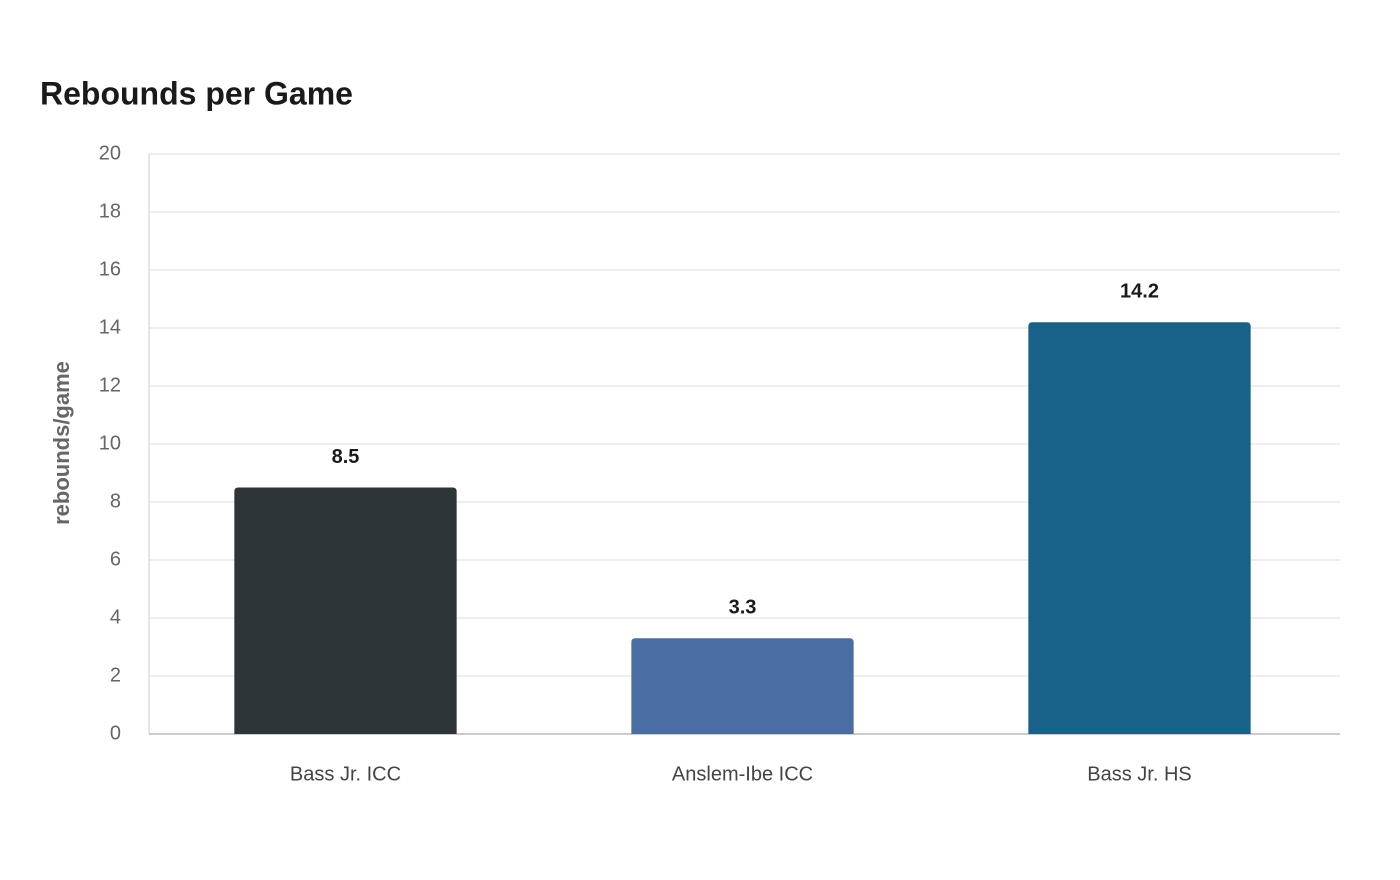  Describe the element at coordinates (61, 443) in the screenshot. I see `y-axis-label: rebounds/game` at that location.